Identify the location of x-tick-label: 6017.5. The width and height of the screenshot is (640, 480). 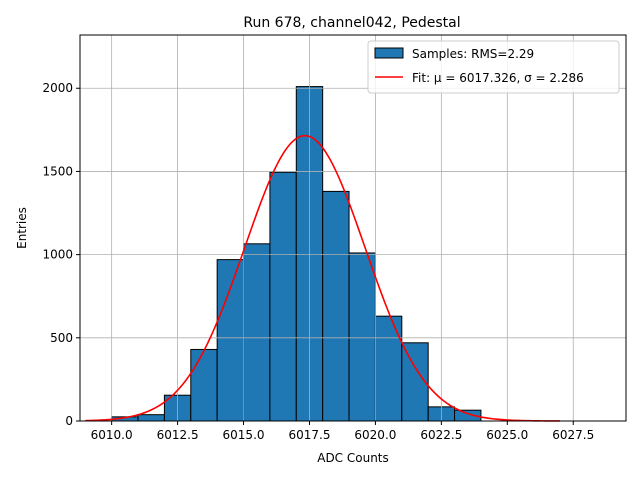
(309, 435).